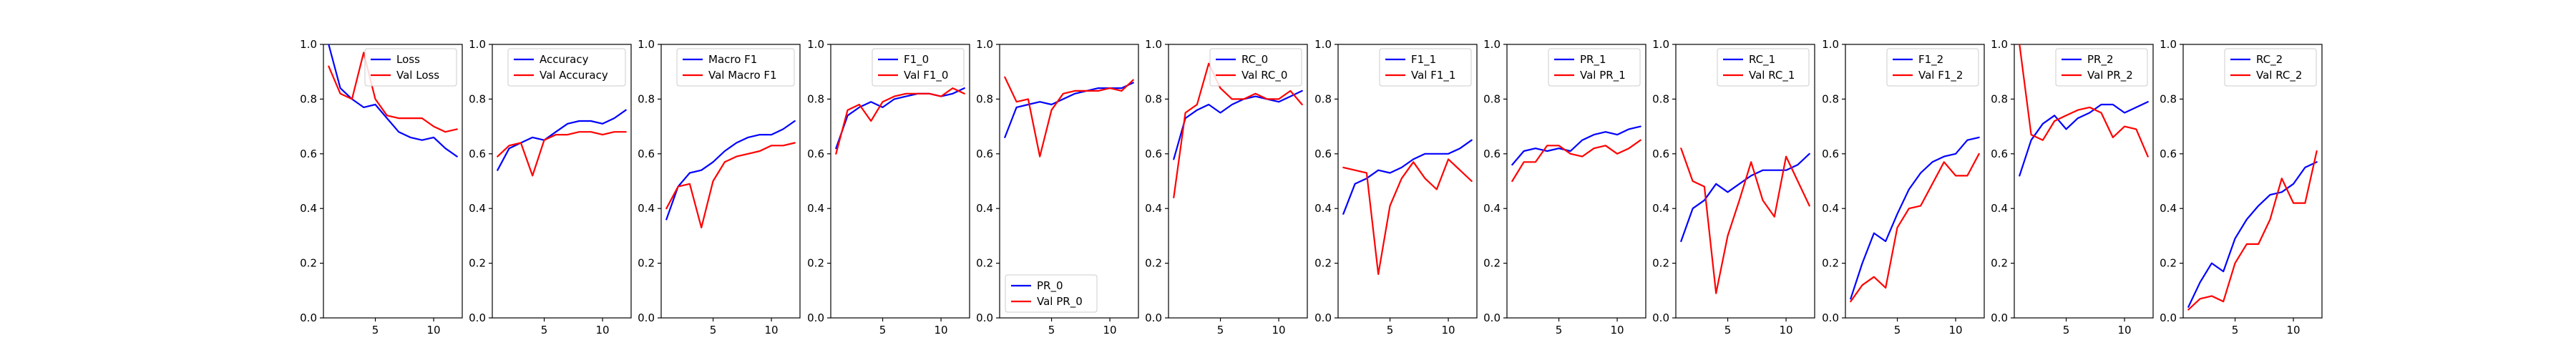 The height and width of the screenshot is (358, 2576). I want to click on legend-label: Val F1_1, so click(1433, 75).